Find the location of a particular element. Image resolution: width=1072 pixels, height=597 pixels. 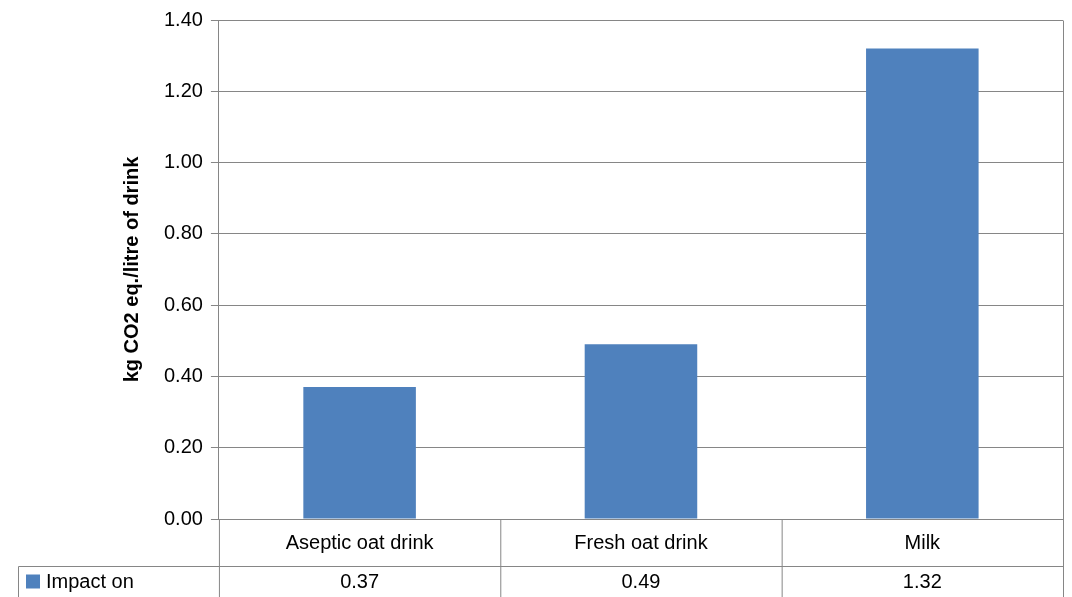

data-label: 0.49 is located at coordinates (641, 581).